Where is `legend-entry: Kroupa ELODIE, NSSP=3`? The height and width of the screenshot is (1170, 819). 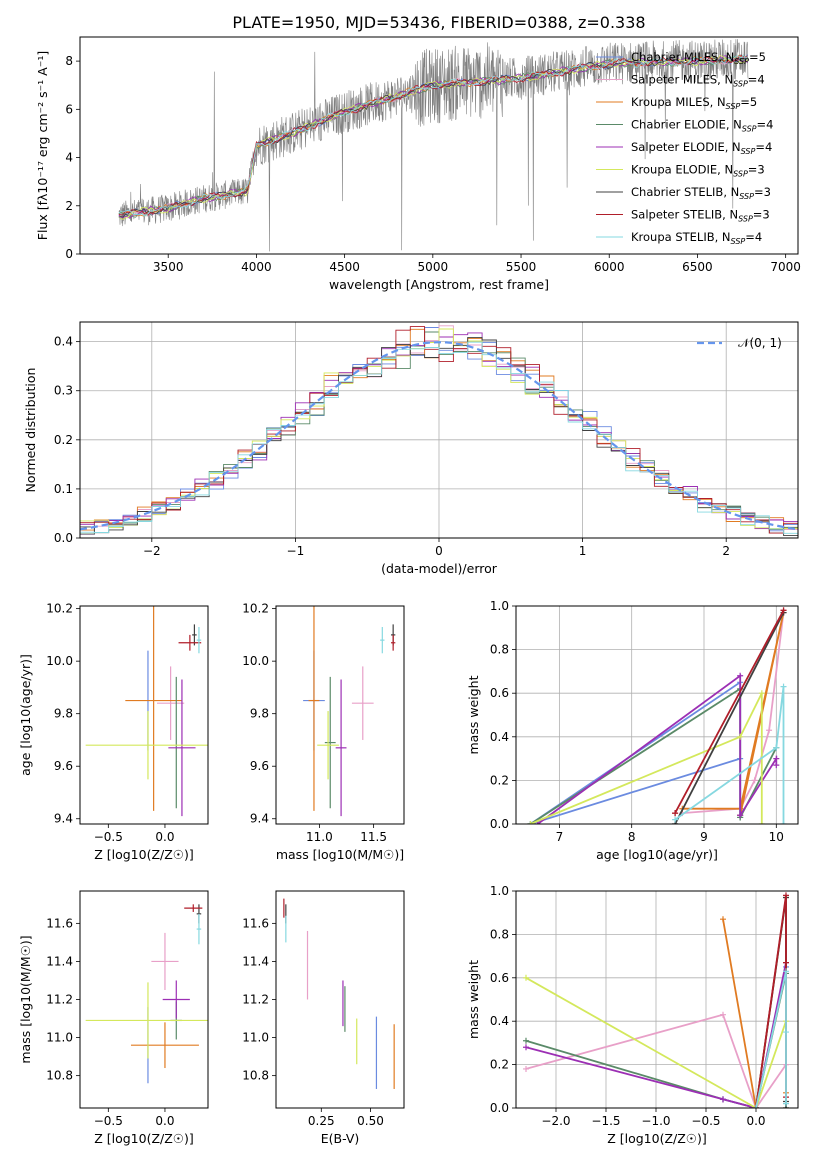 legend-entry: Kroupa ELODIE, NSSP=3 is located at coordinates (698, 171).